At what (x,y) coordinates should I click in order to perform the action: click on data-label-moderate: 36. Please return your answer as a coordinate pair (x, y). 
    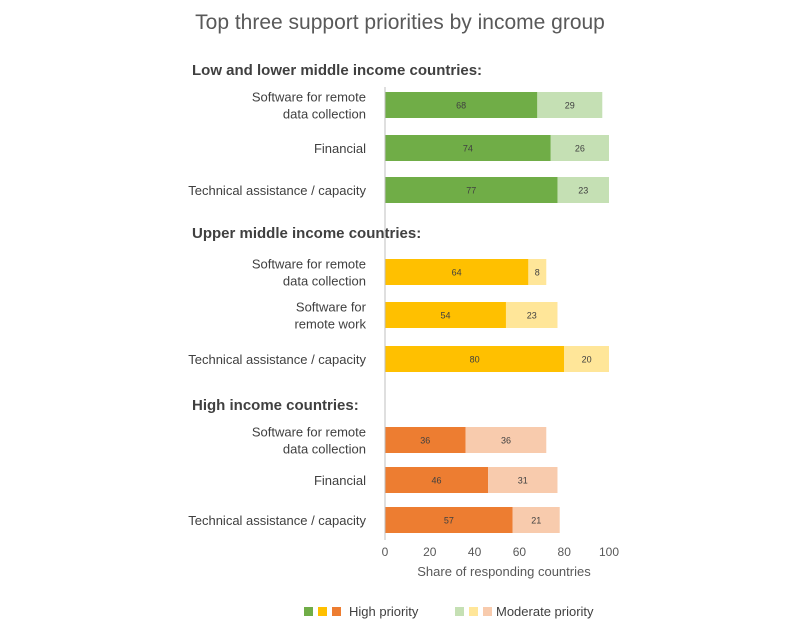
    Looking at the image, I should click on (506, 441).